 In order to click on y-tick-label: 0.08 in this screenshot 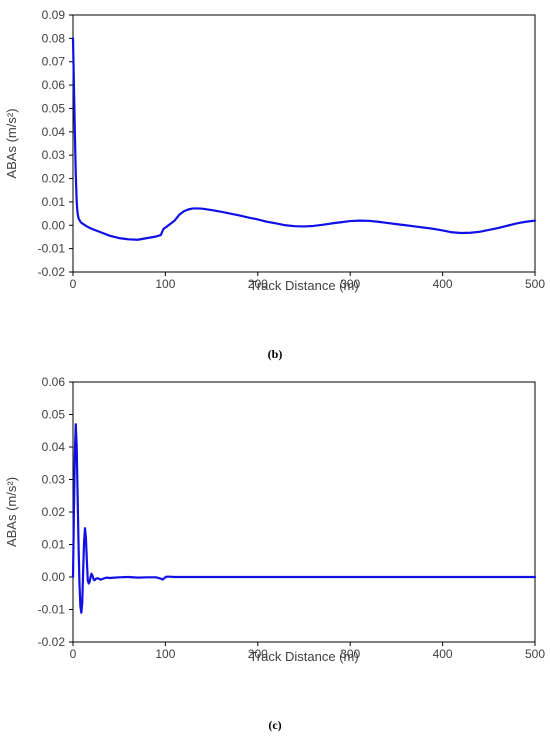, I will do `click(54, 38)`.